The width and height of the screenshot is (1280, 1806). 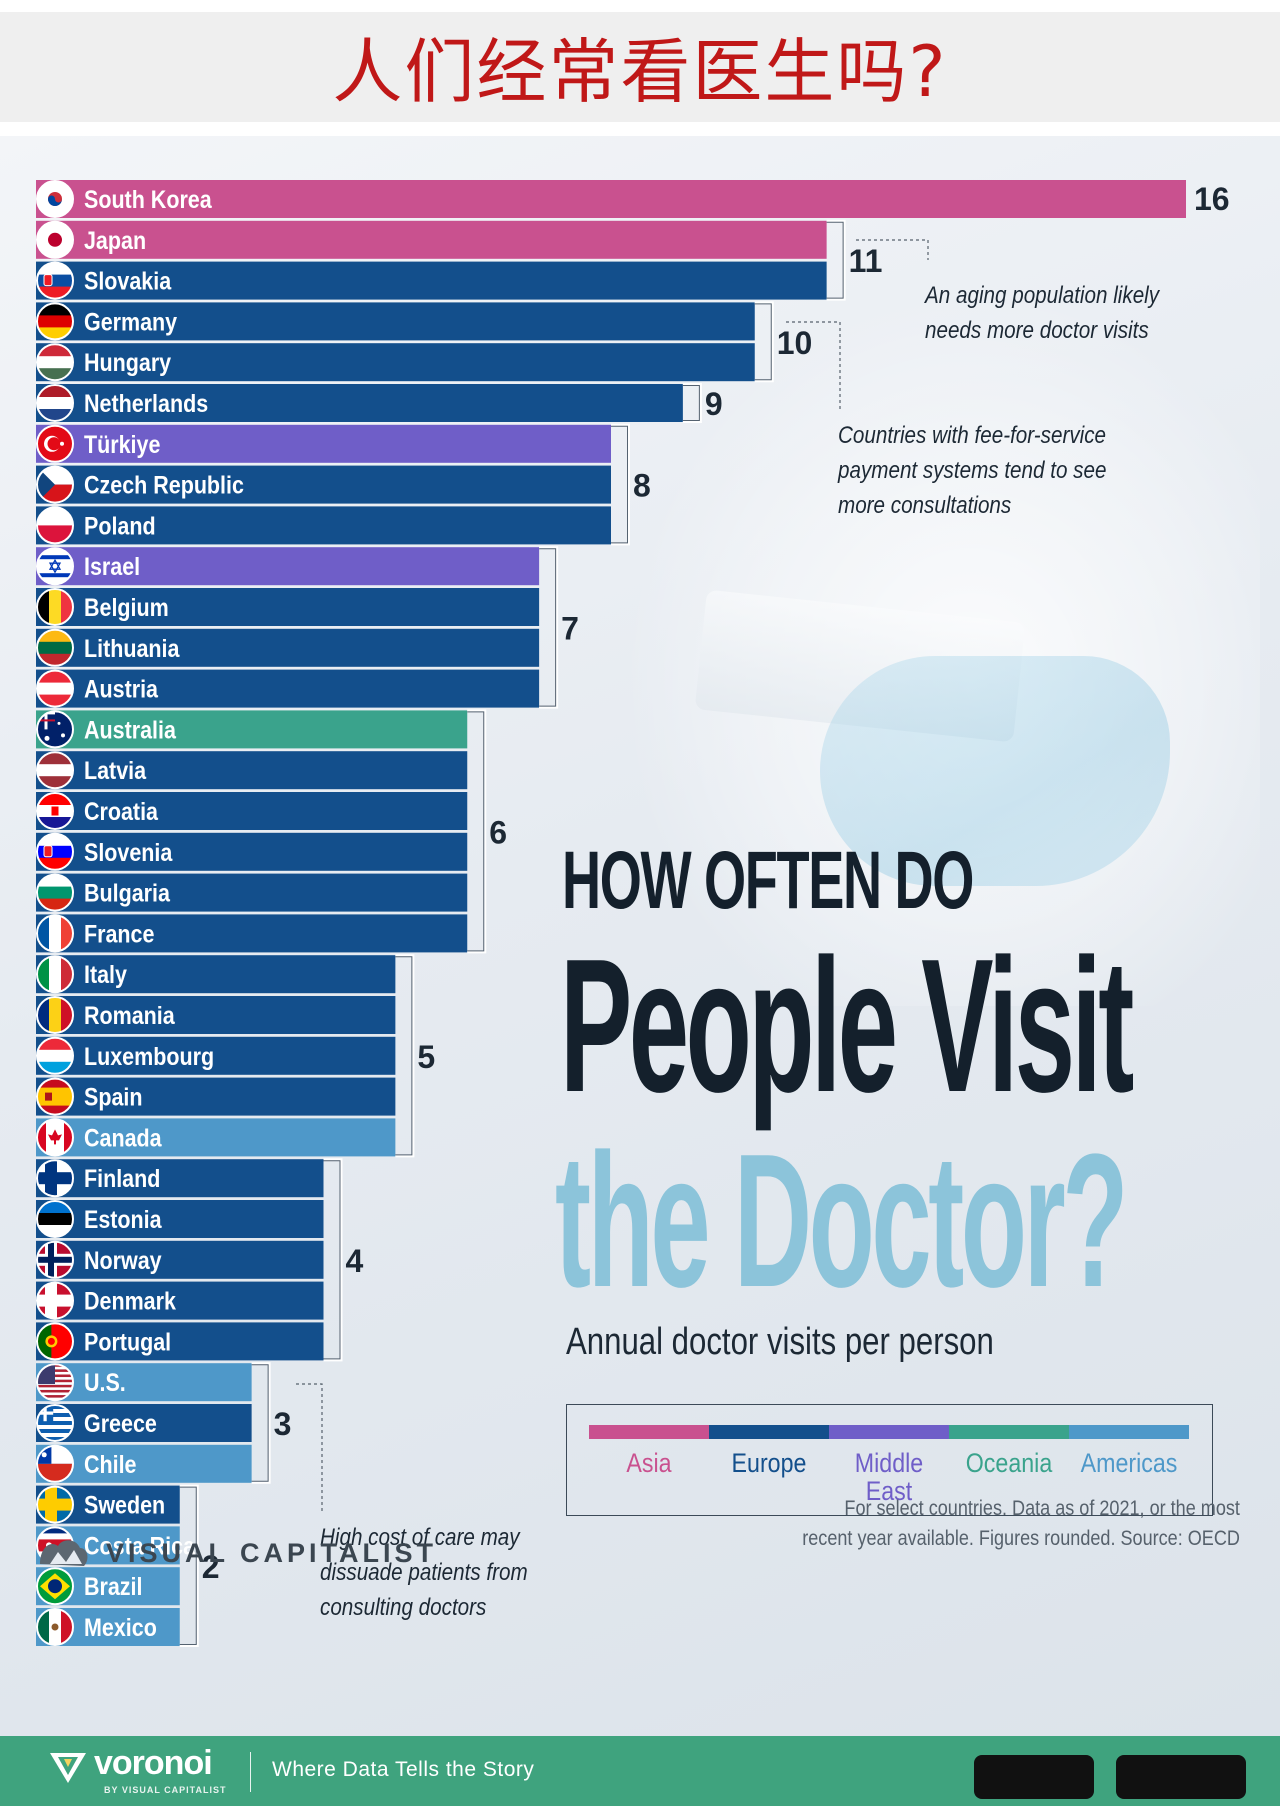 I want to click on bar-poland, so click(x=323, y=525).